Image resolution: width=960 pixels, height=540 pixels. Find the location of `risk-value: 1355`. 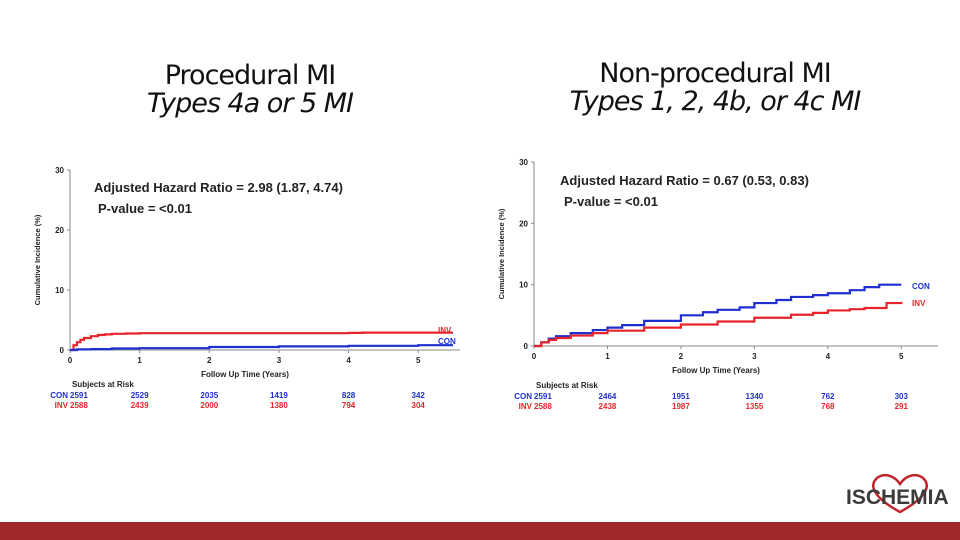

risk-value: 1355 is located at coordinates (754, 406).